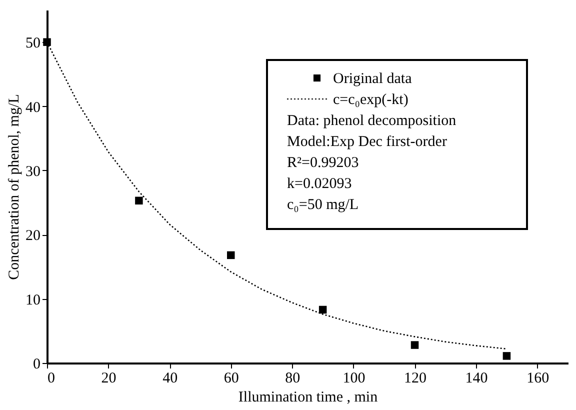  Describe the element at coordinates (33, 236) in the screenshot. I see `y-tick-label: 20` at that location.